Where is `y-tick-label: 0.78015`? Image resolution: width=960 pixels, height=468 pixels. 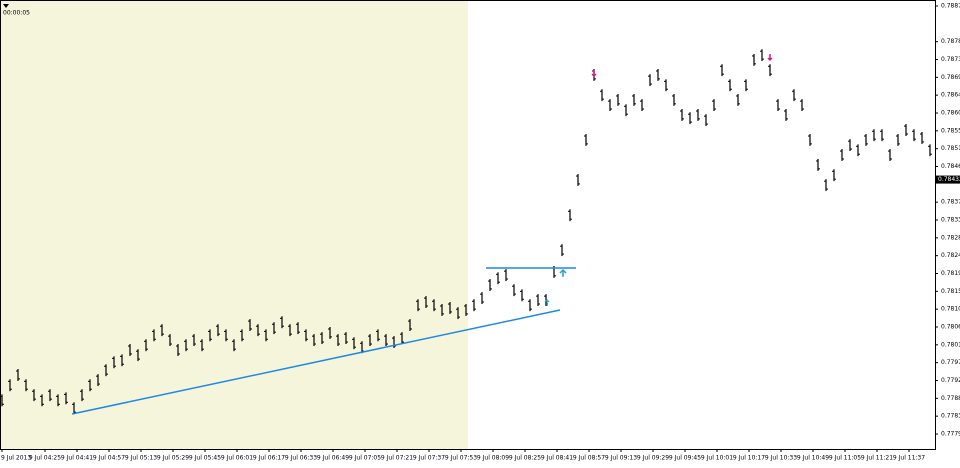 y-tick-label: 0.78015 is located at coordinates (950, 344).